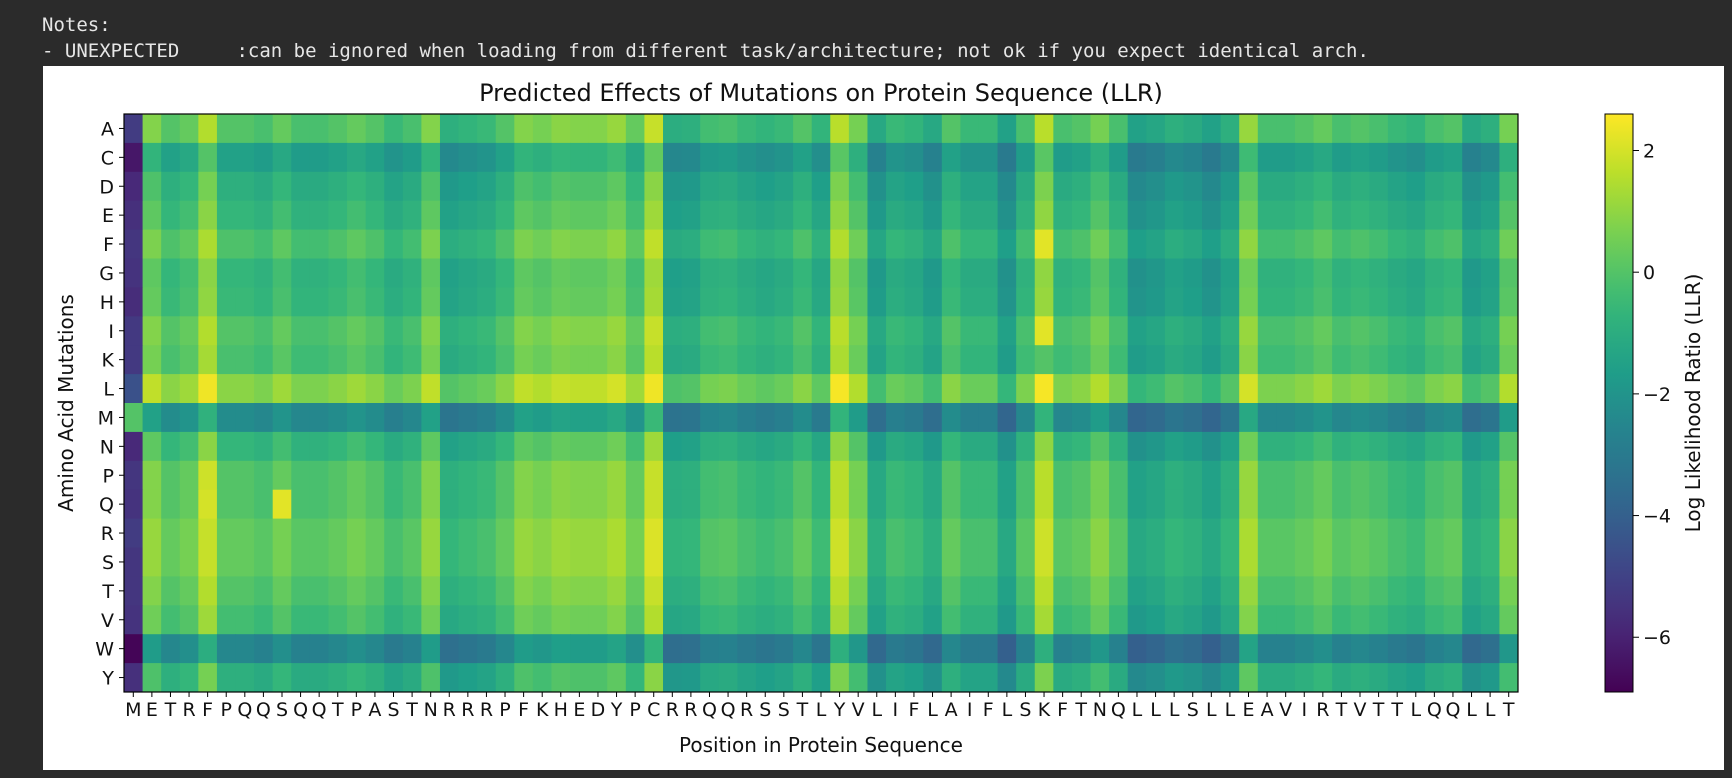  I want to click on x-tick-label: Q, so click(728, 710).